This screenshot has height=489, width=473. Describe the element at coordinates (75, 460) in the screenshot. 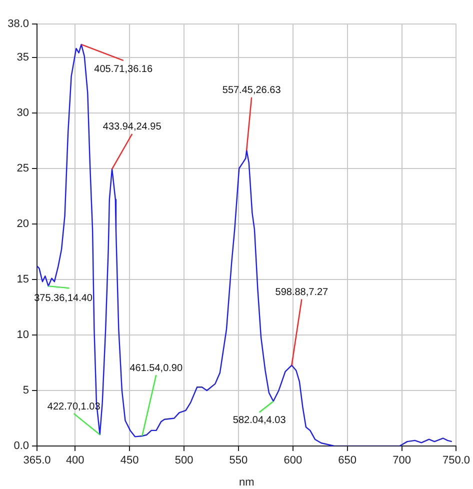

I see `x-tick-label: 400` at that location.